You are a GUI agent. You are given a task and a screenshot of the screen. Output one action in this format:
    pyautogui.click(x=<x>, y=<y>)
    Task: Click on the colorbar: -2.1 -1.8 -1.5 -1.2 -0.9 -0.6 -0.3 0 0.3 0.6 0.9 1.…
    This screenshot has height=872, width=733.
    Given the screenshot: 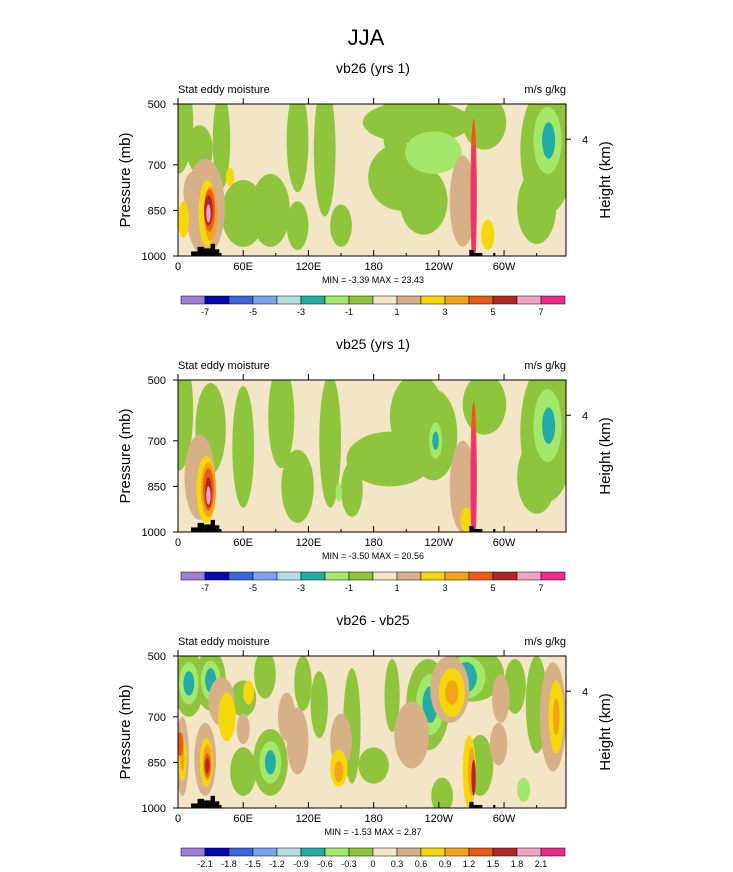 What is the action you would take?
    pyautogui.click(x=373, y=858)
    